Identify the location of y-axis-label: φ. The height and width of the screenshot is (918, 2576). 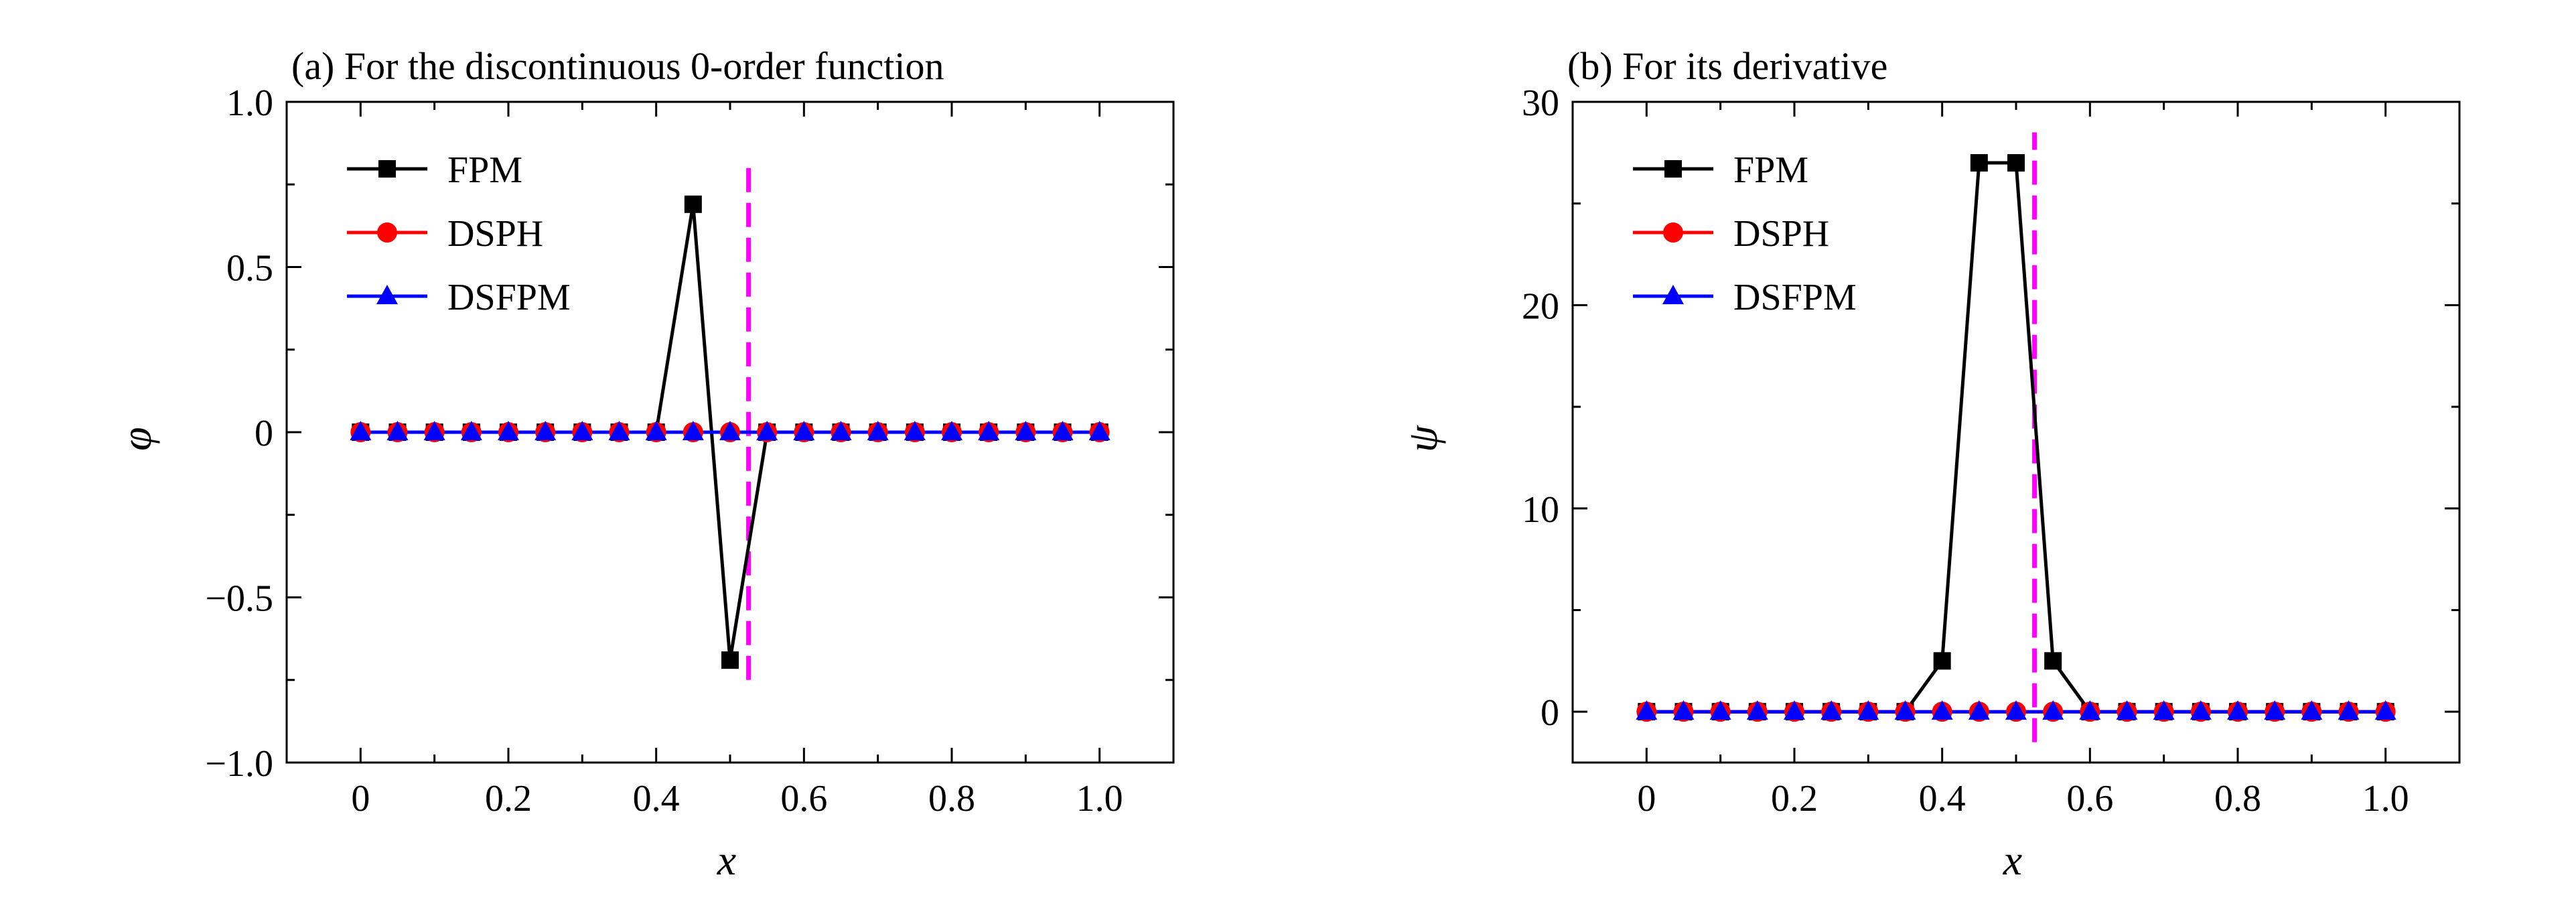
(136, 438).